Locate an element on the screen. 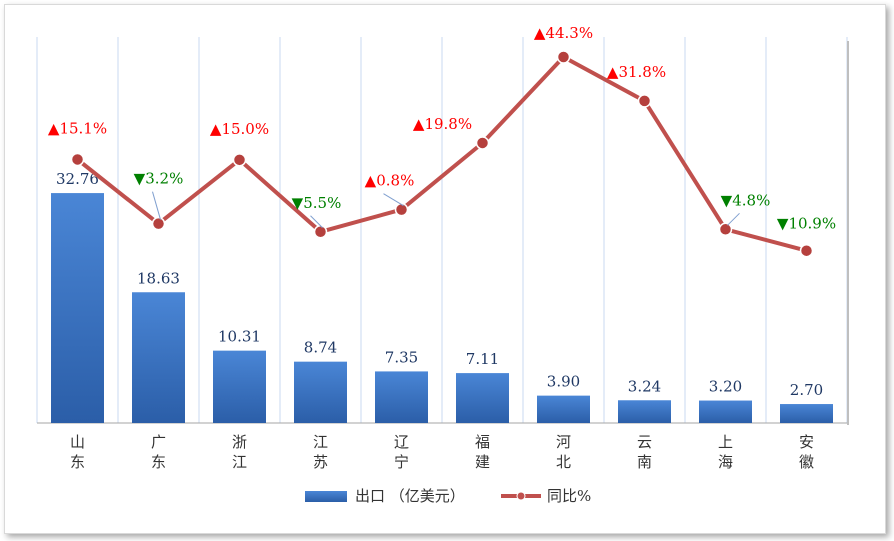 This screenshot has width=894, height=541. x-tick-label: 山 is located at coordinates (77, 442).